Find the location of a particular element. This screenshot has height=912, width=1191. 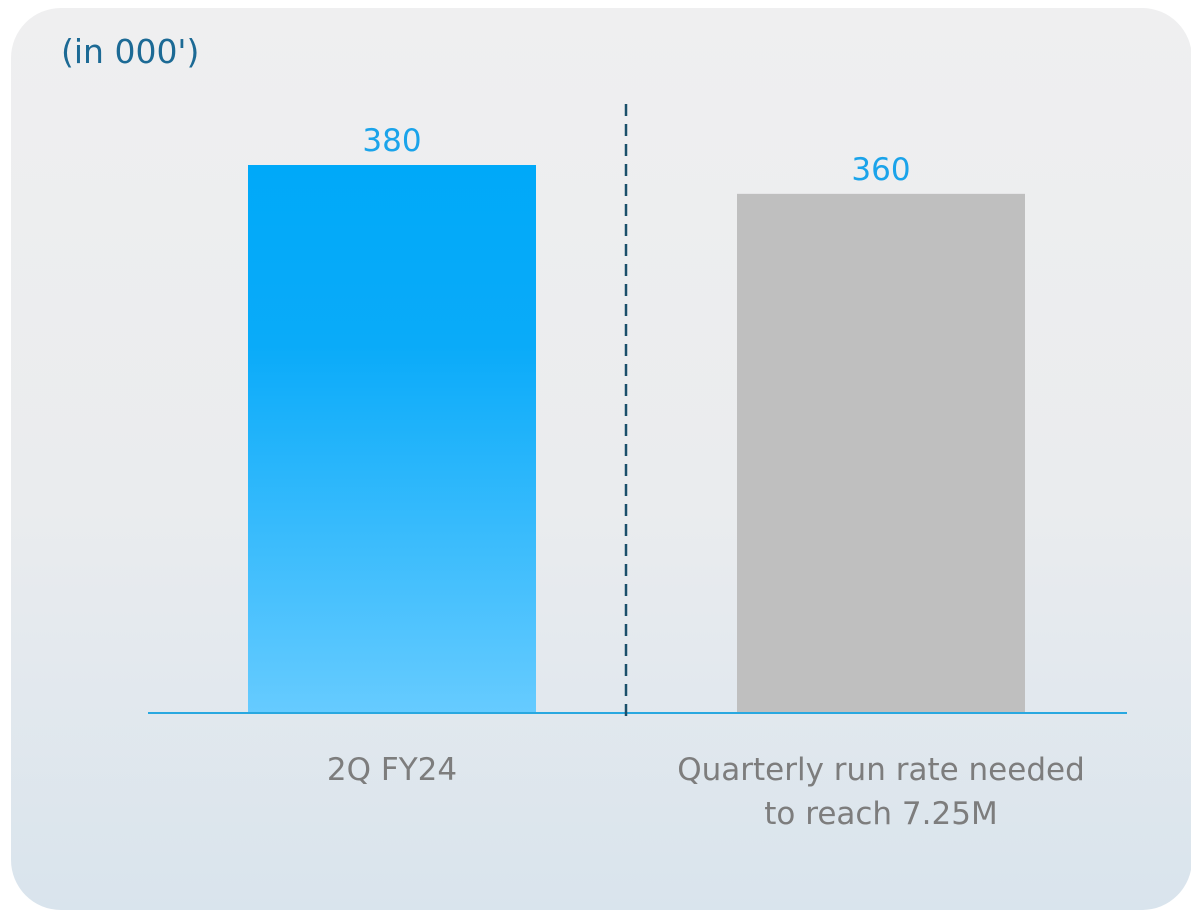

category-label-1: 2Q FY24 is located at coordinates (392, 770).